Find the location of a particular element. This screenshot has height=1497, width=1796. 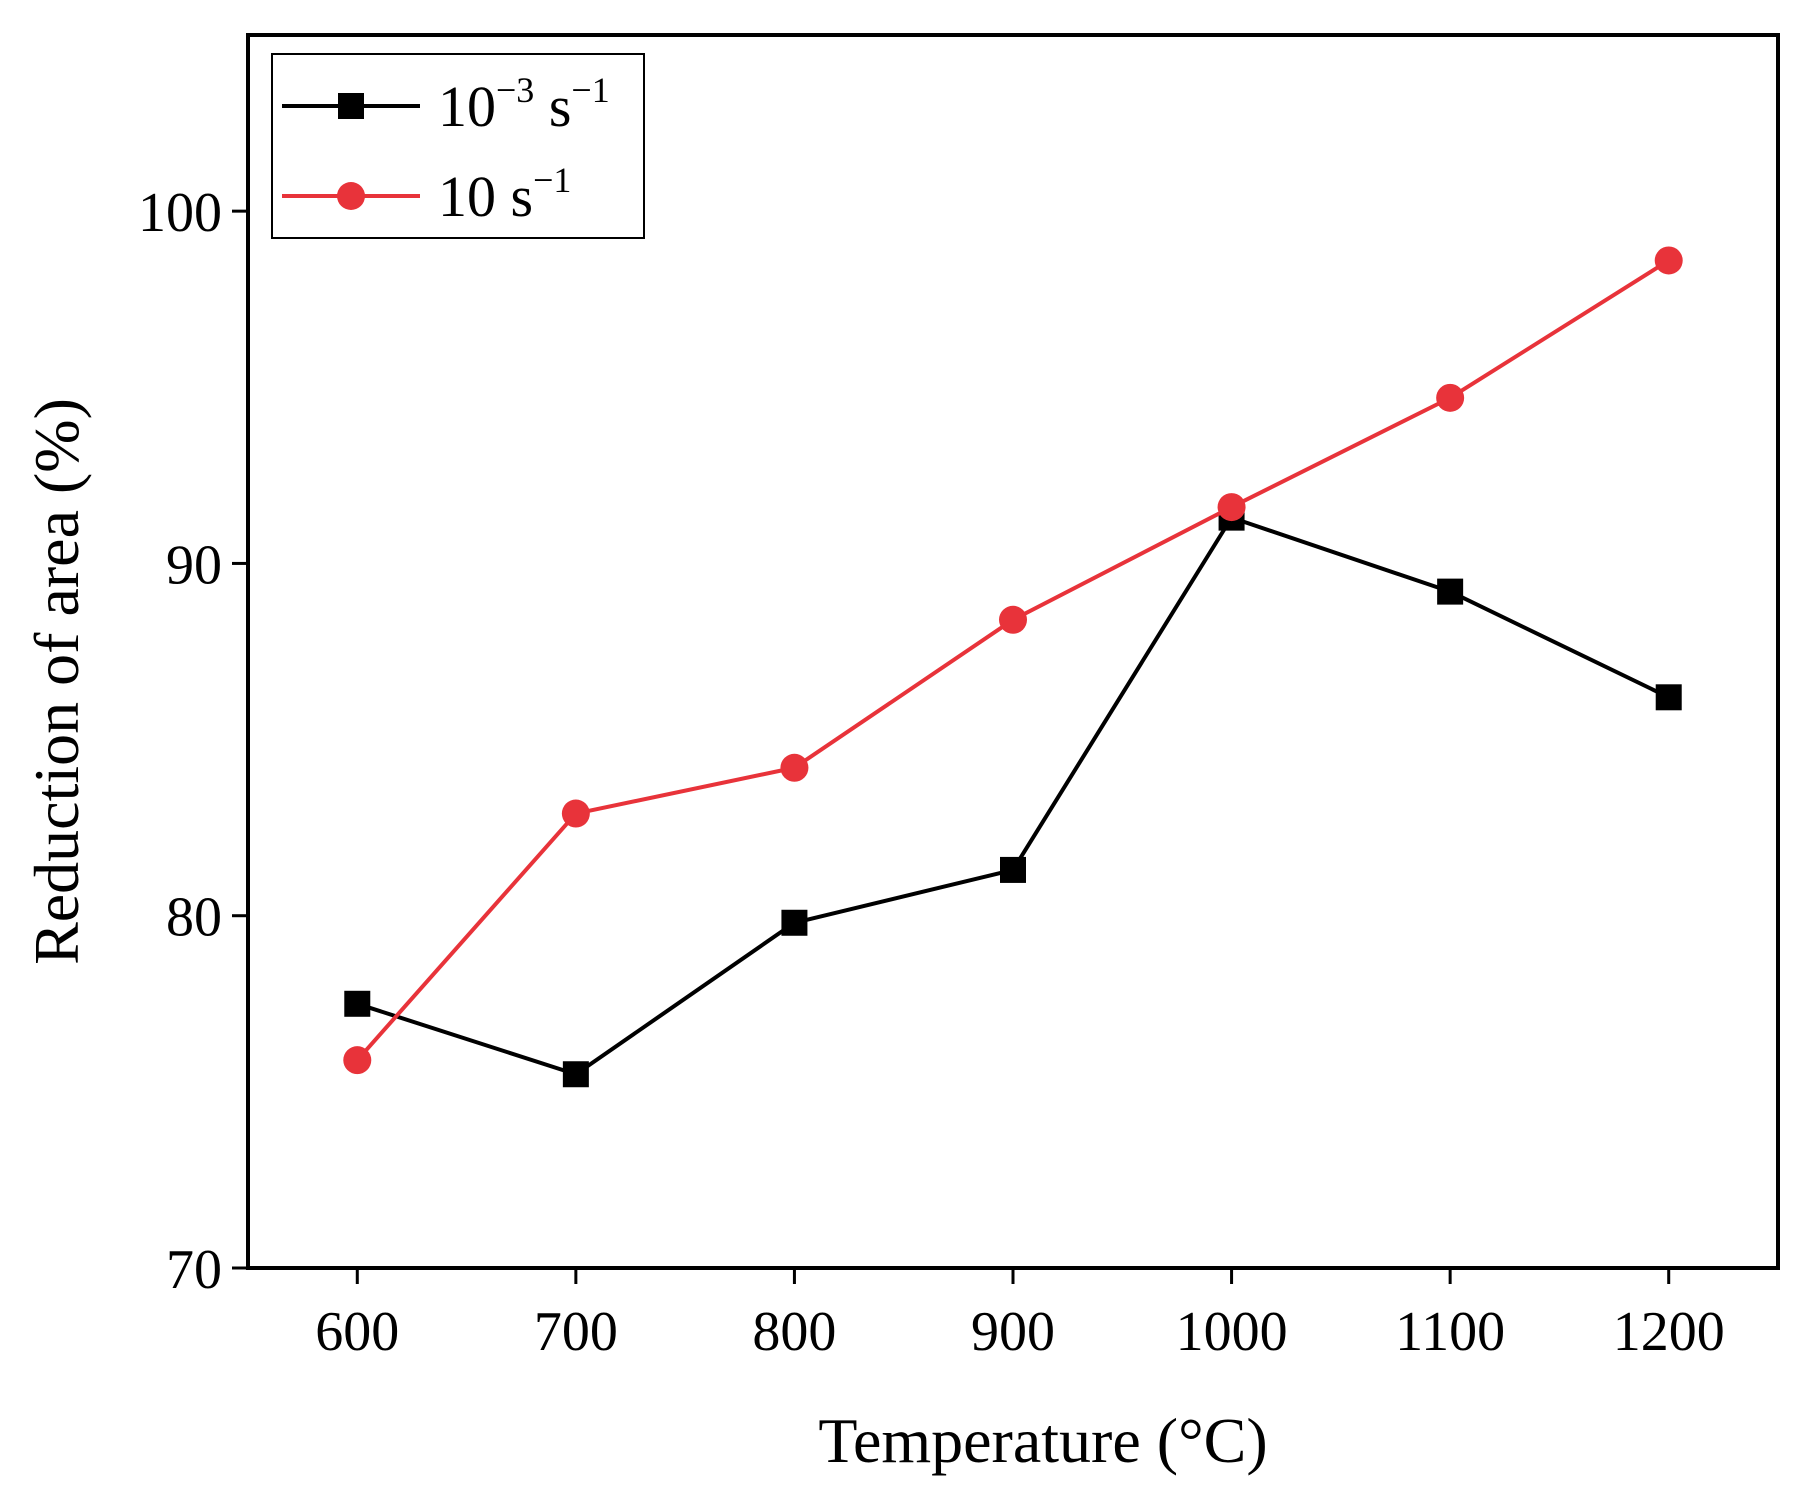

legend-label: 10 s−1 is located at coordinates (504, 194).